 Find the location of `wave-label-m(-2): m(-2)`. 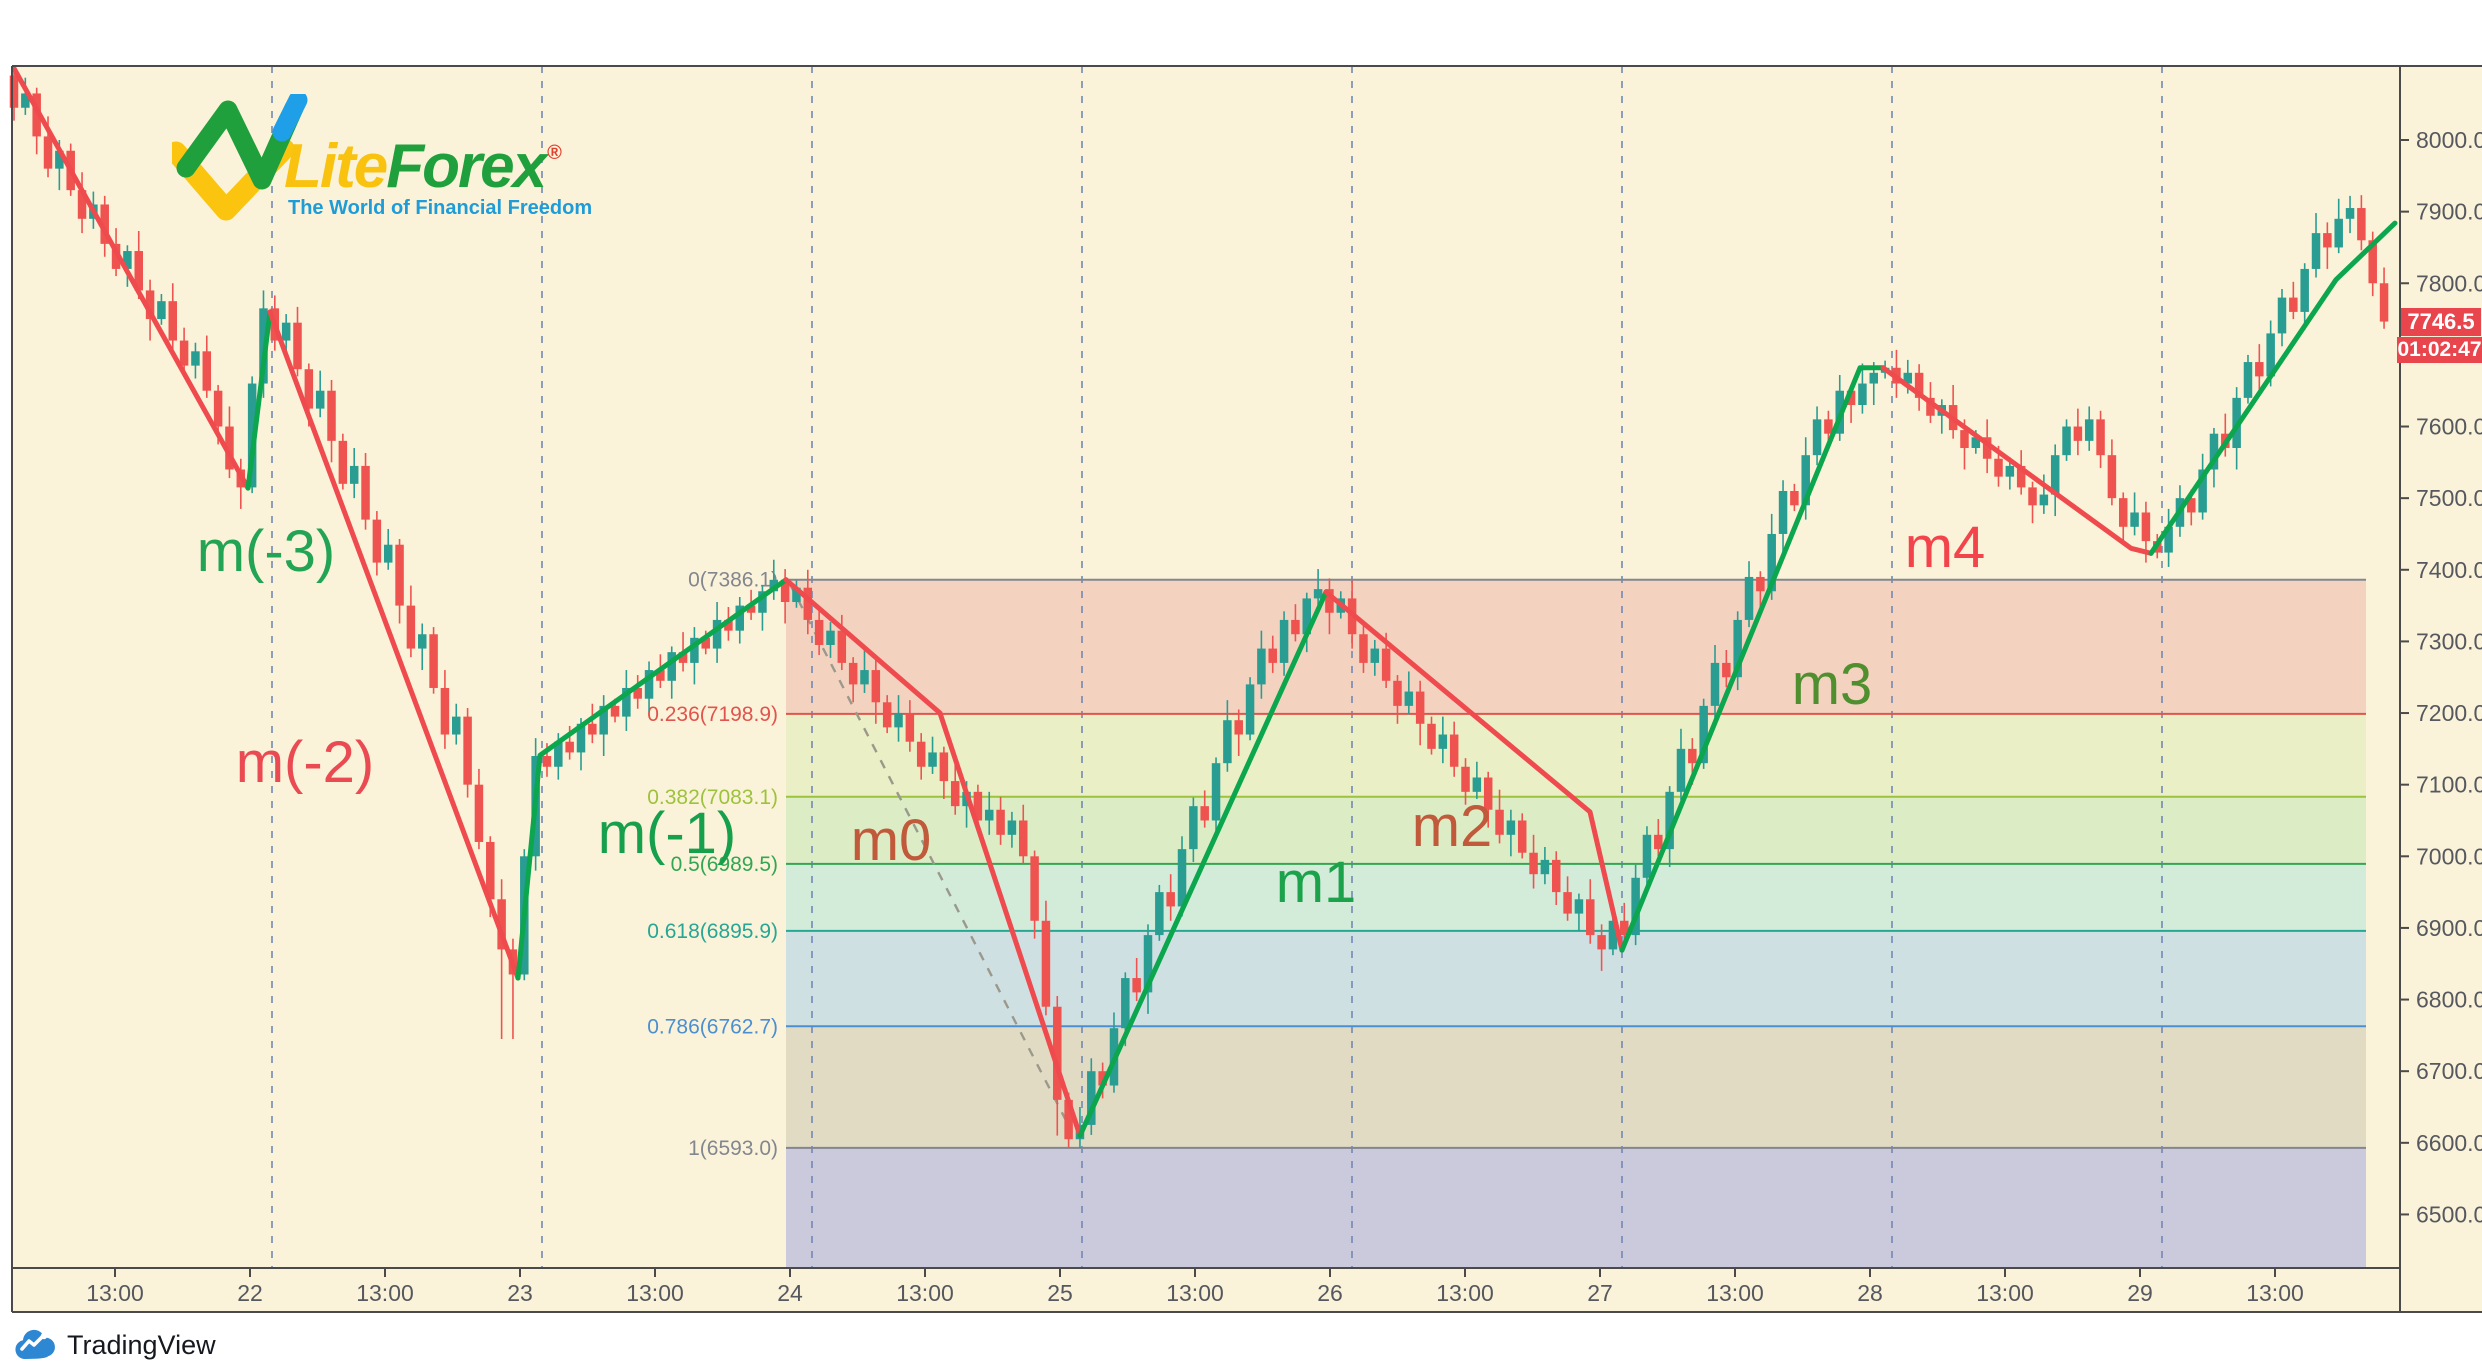

wave-label-m(-2): m(-2) is located at coordinates (305, 762).